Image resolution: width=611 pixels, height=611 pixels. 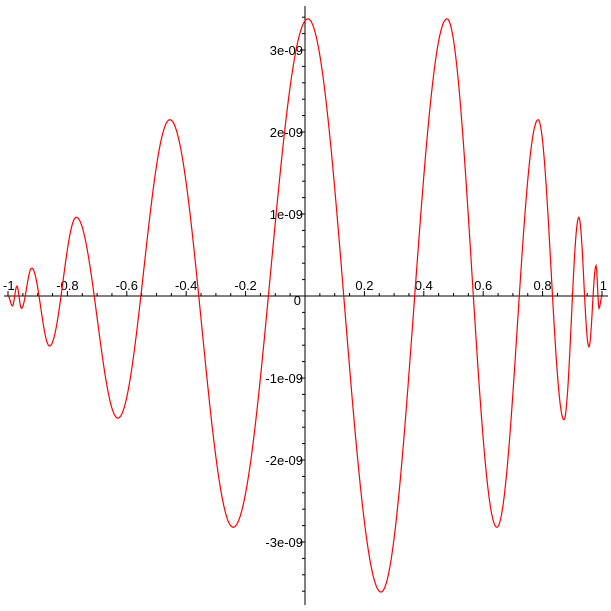 What do you see at coordinates (424, 285) in the screenshot?
I see `x-tick-label: 0.4` at bounding box center [424, 285].